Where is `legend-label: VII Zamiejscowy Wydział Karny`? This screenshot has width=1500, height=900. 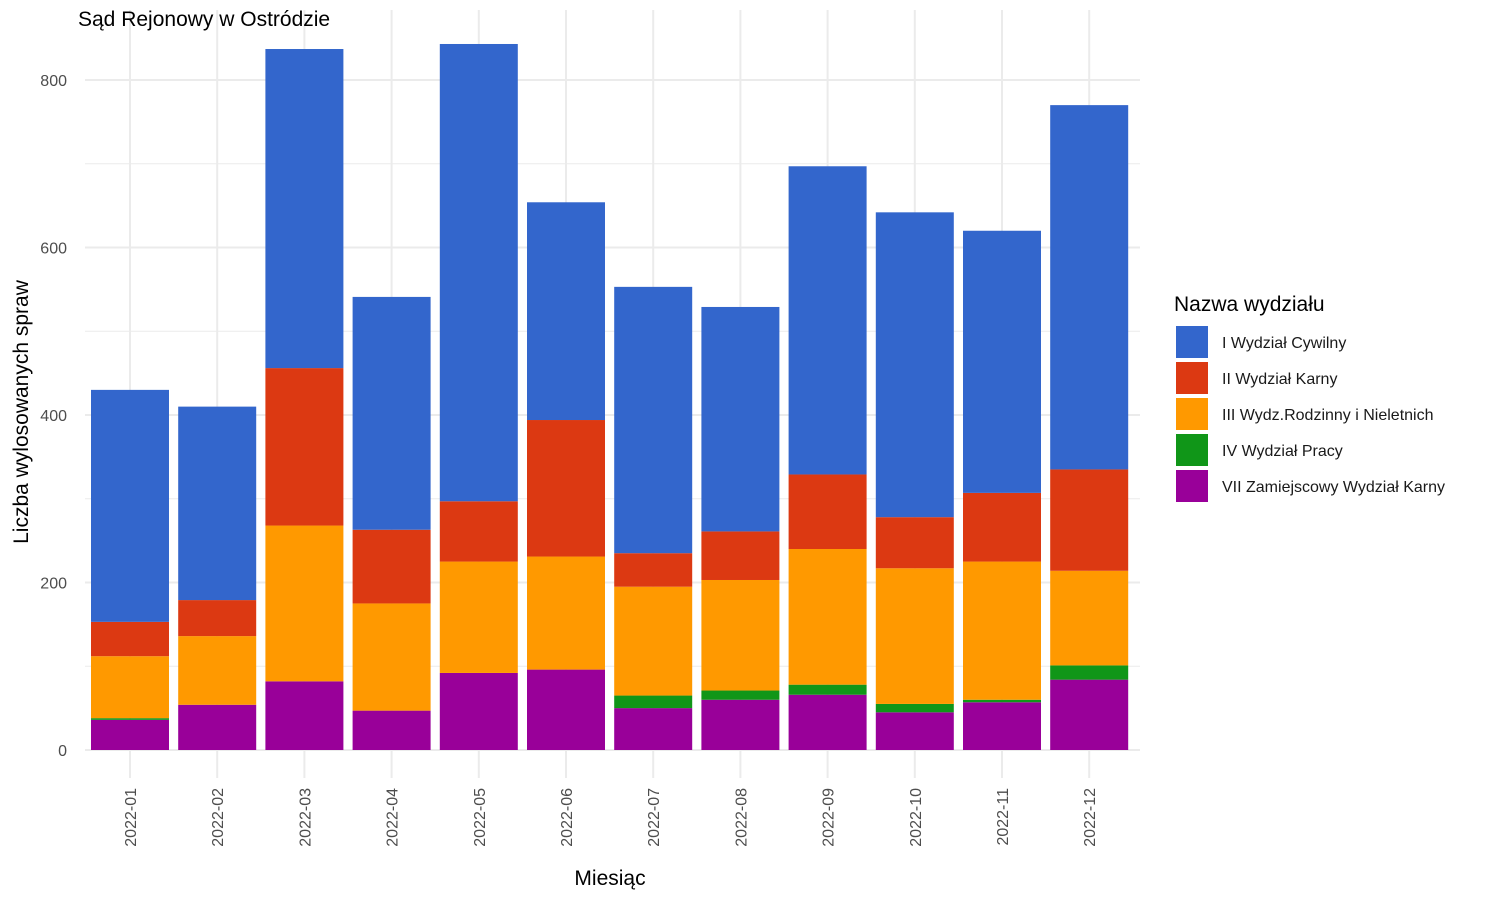 legend-label: VII Zamiejscowy Wydział Karny is located at coordinates (1333, 487).